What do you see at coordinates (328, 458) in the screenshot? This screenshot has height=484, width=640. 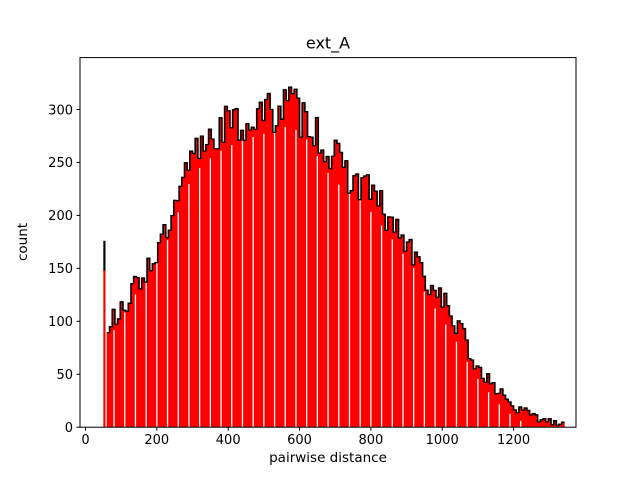 I see `x-axis-label: pairwise distance` at bounding box center [328, 458].